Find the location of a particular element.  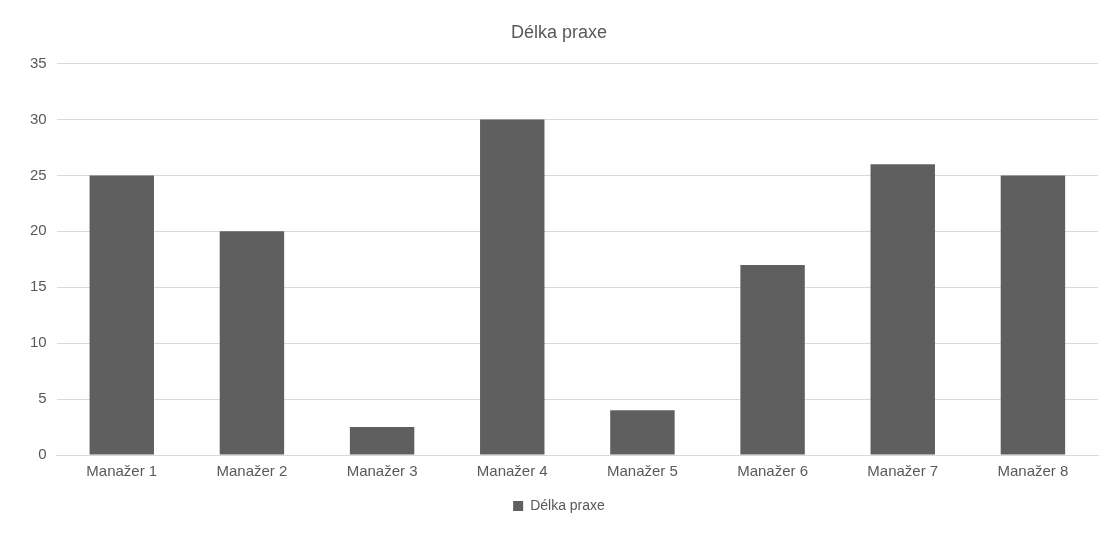

x-tick-label: Manažer 7 is located at coordinates (903, 471).